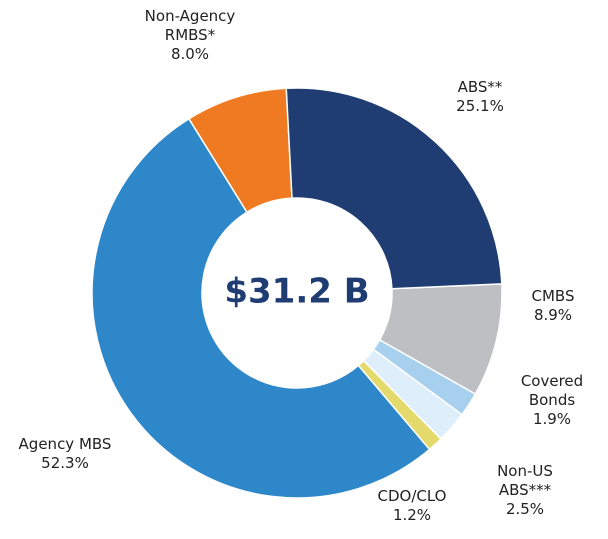 Image resolution: width=608 pixels, height=539 pixels. I want to click on segment-label: ABS** 25.1%, so click(480, 97).